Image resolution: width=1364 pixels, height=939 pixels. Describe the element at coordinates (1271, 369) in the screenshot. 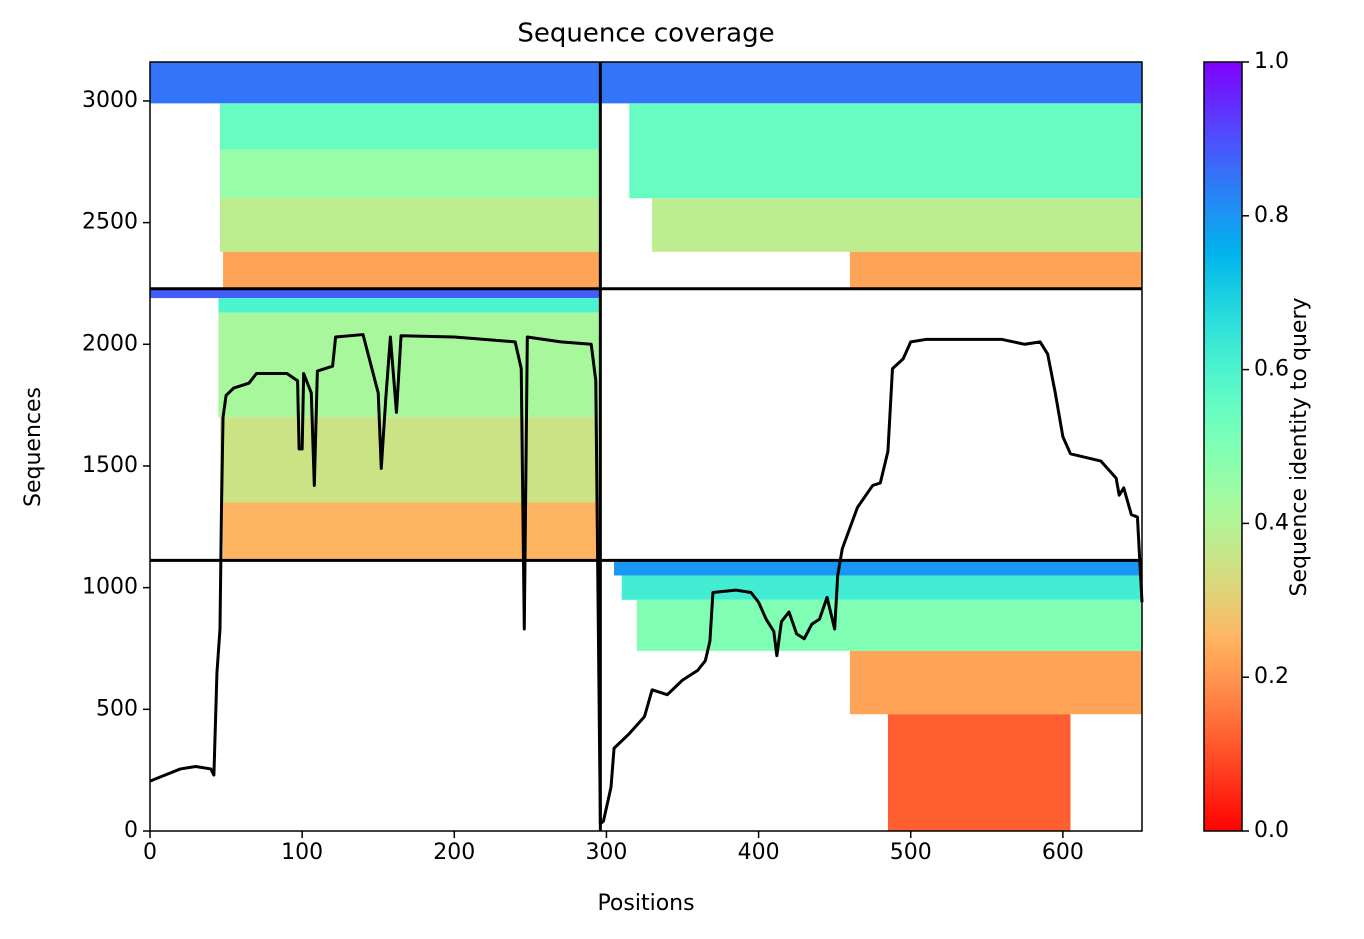

I see `colorbar-tick-label: 0.6` at that location.